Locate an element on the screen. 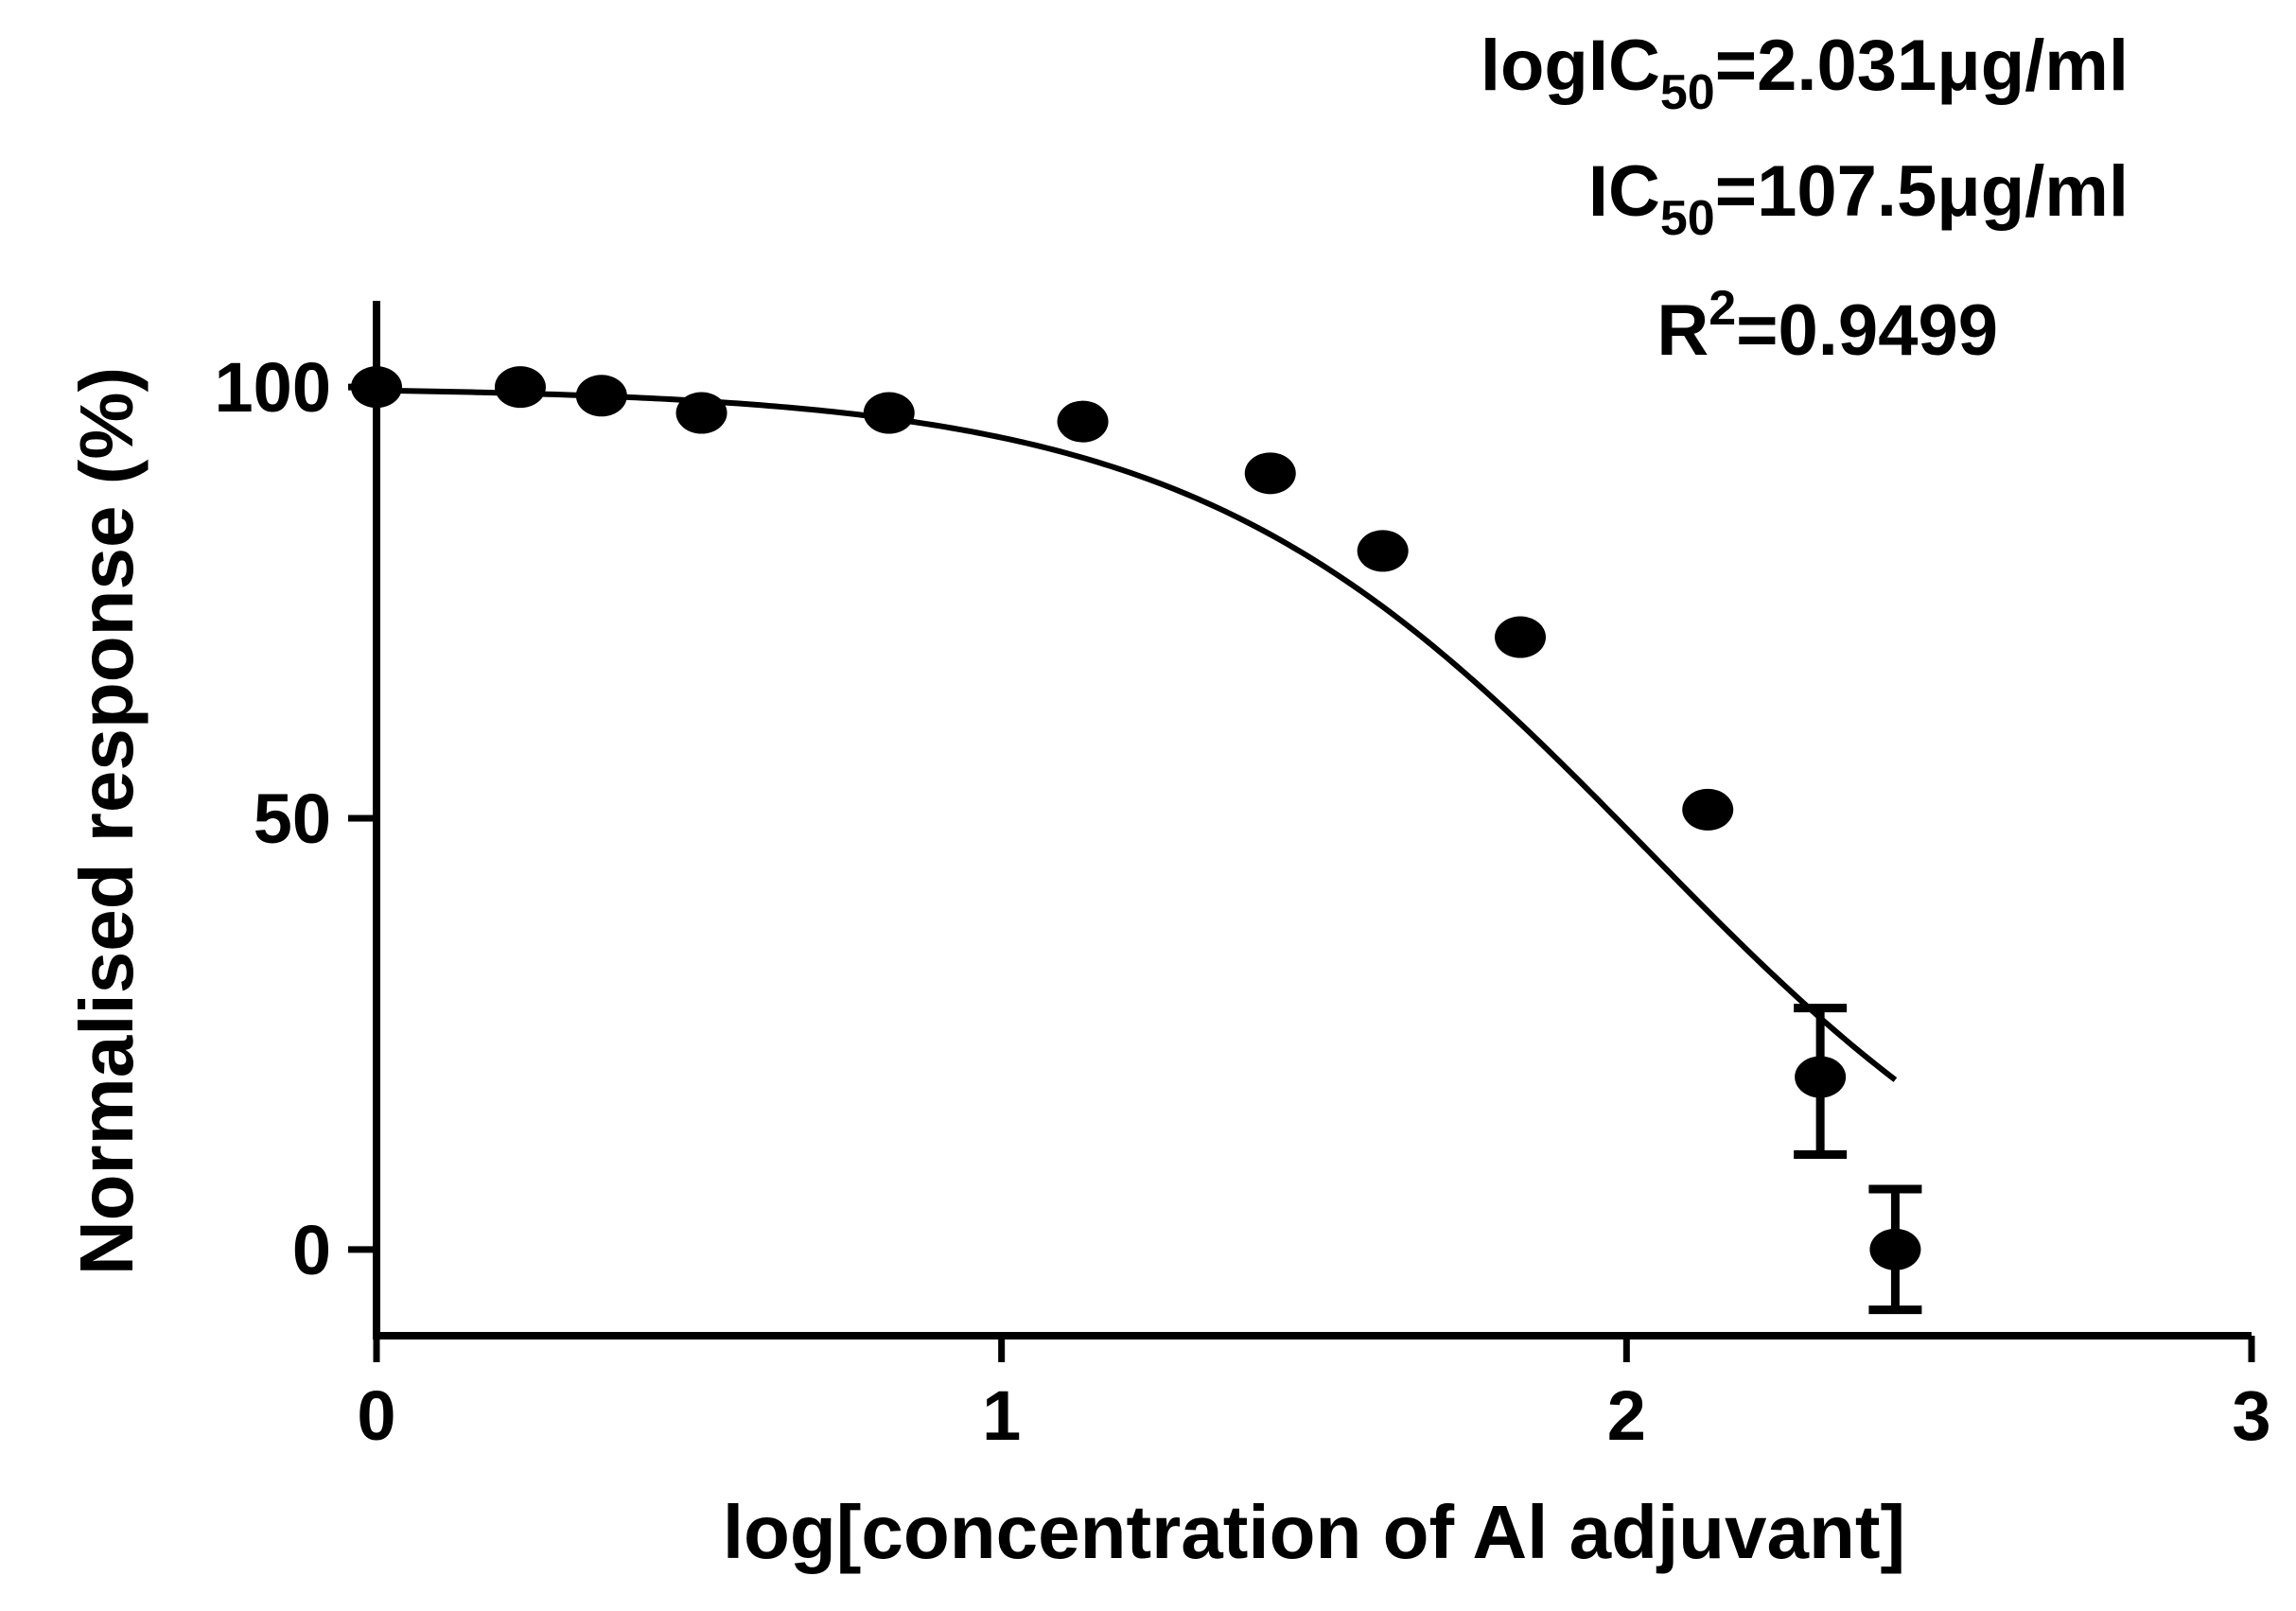 The height and width of the screenshot is (1611, 2296). x-axis-ticks: 0 1 2 3 is located at coordinates (1314, 1395).